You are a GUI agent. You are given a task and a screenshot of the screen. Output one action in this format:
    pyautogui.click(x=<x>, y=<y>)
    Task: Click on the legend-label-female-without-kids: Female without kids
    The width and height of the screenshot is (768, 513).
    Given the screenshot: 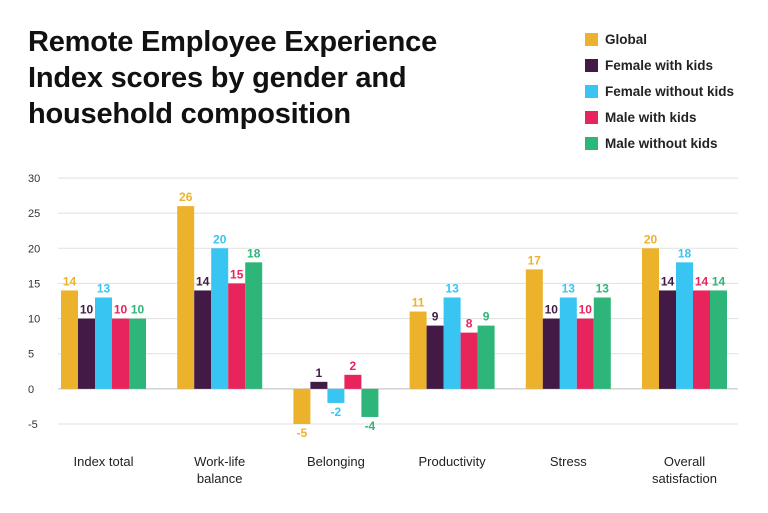 What is the action you would take?
    pyautogui.click(x=670, y=91)
    